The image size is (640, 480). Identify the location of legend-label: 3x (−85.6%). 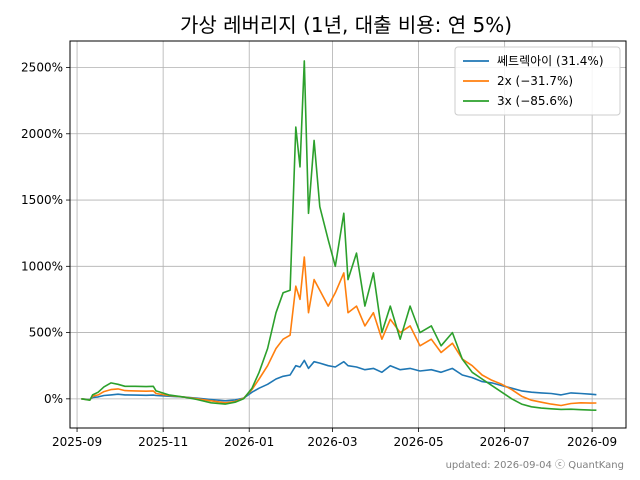
(535, 101).